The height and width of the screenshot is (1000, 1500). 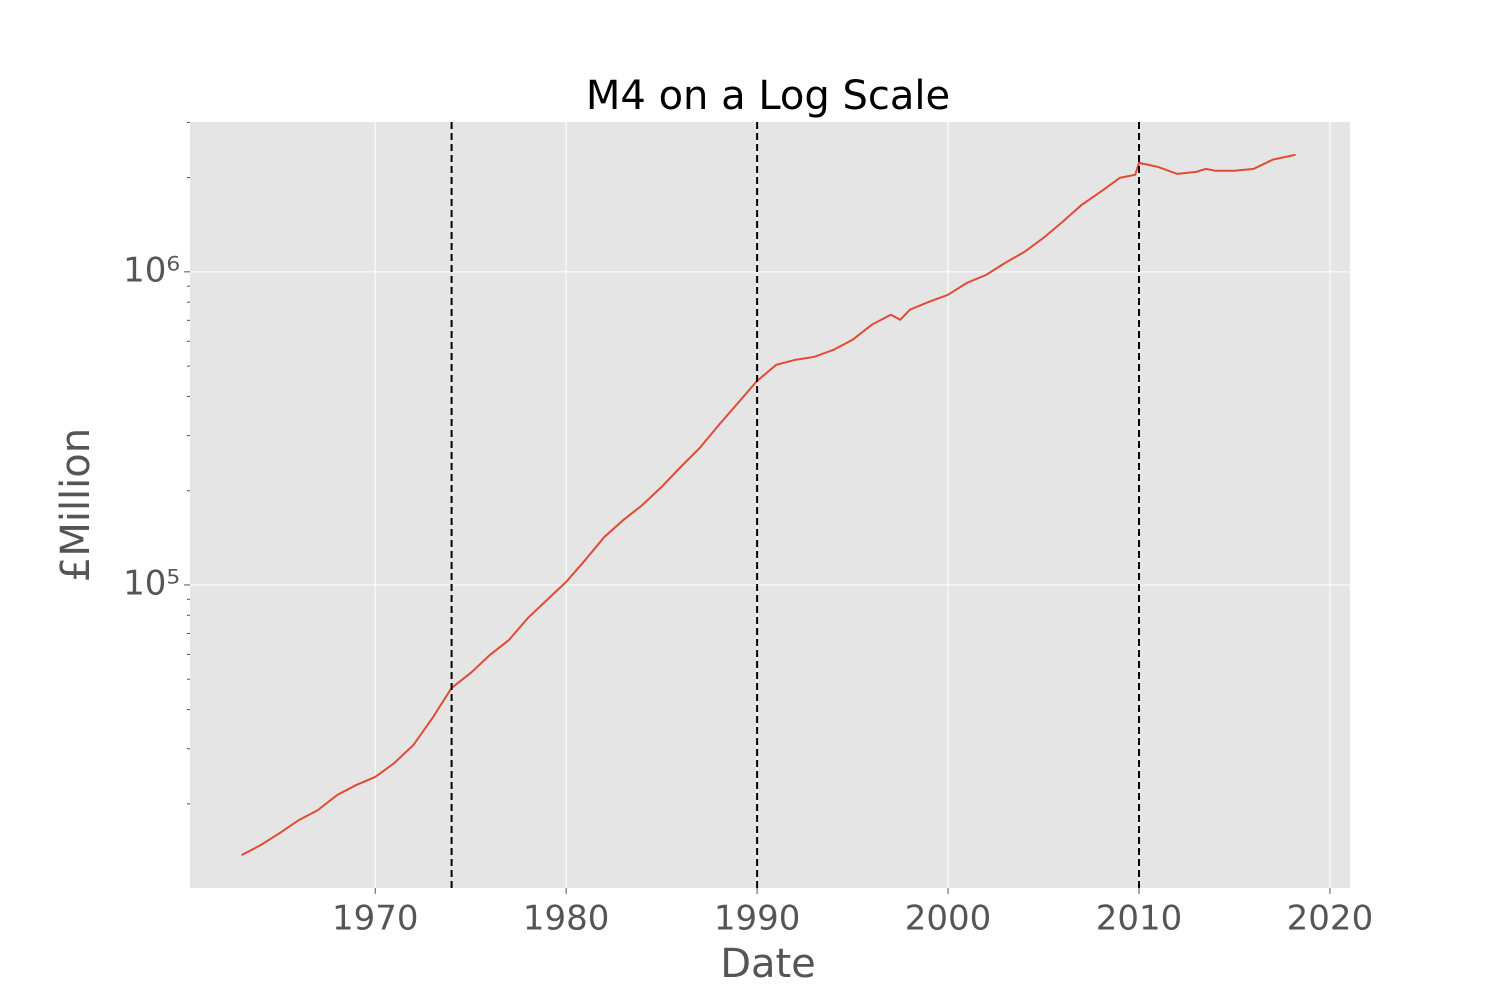 I want to click on x-tick-label: 2020, so click(x=1330, y=919).